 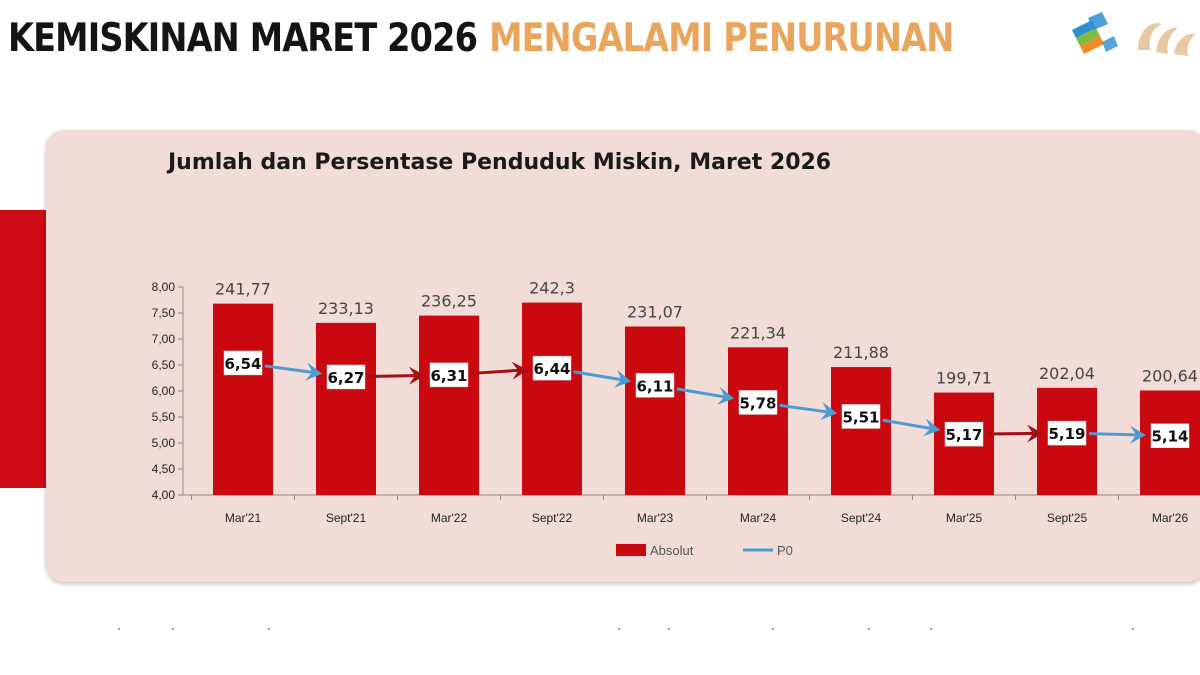 What do you see at coordinates (631, 550) in the screenshot?
I see `legend-swatch-absolut` at bounding box center [631, 550].